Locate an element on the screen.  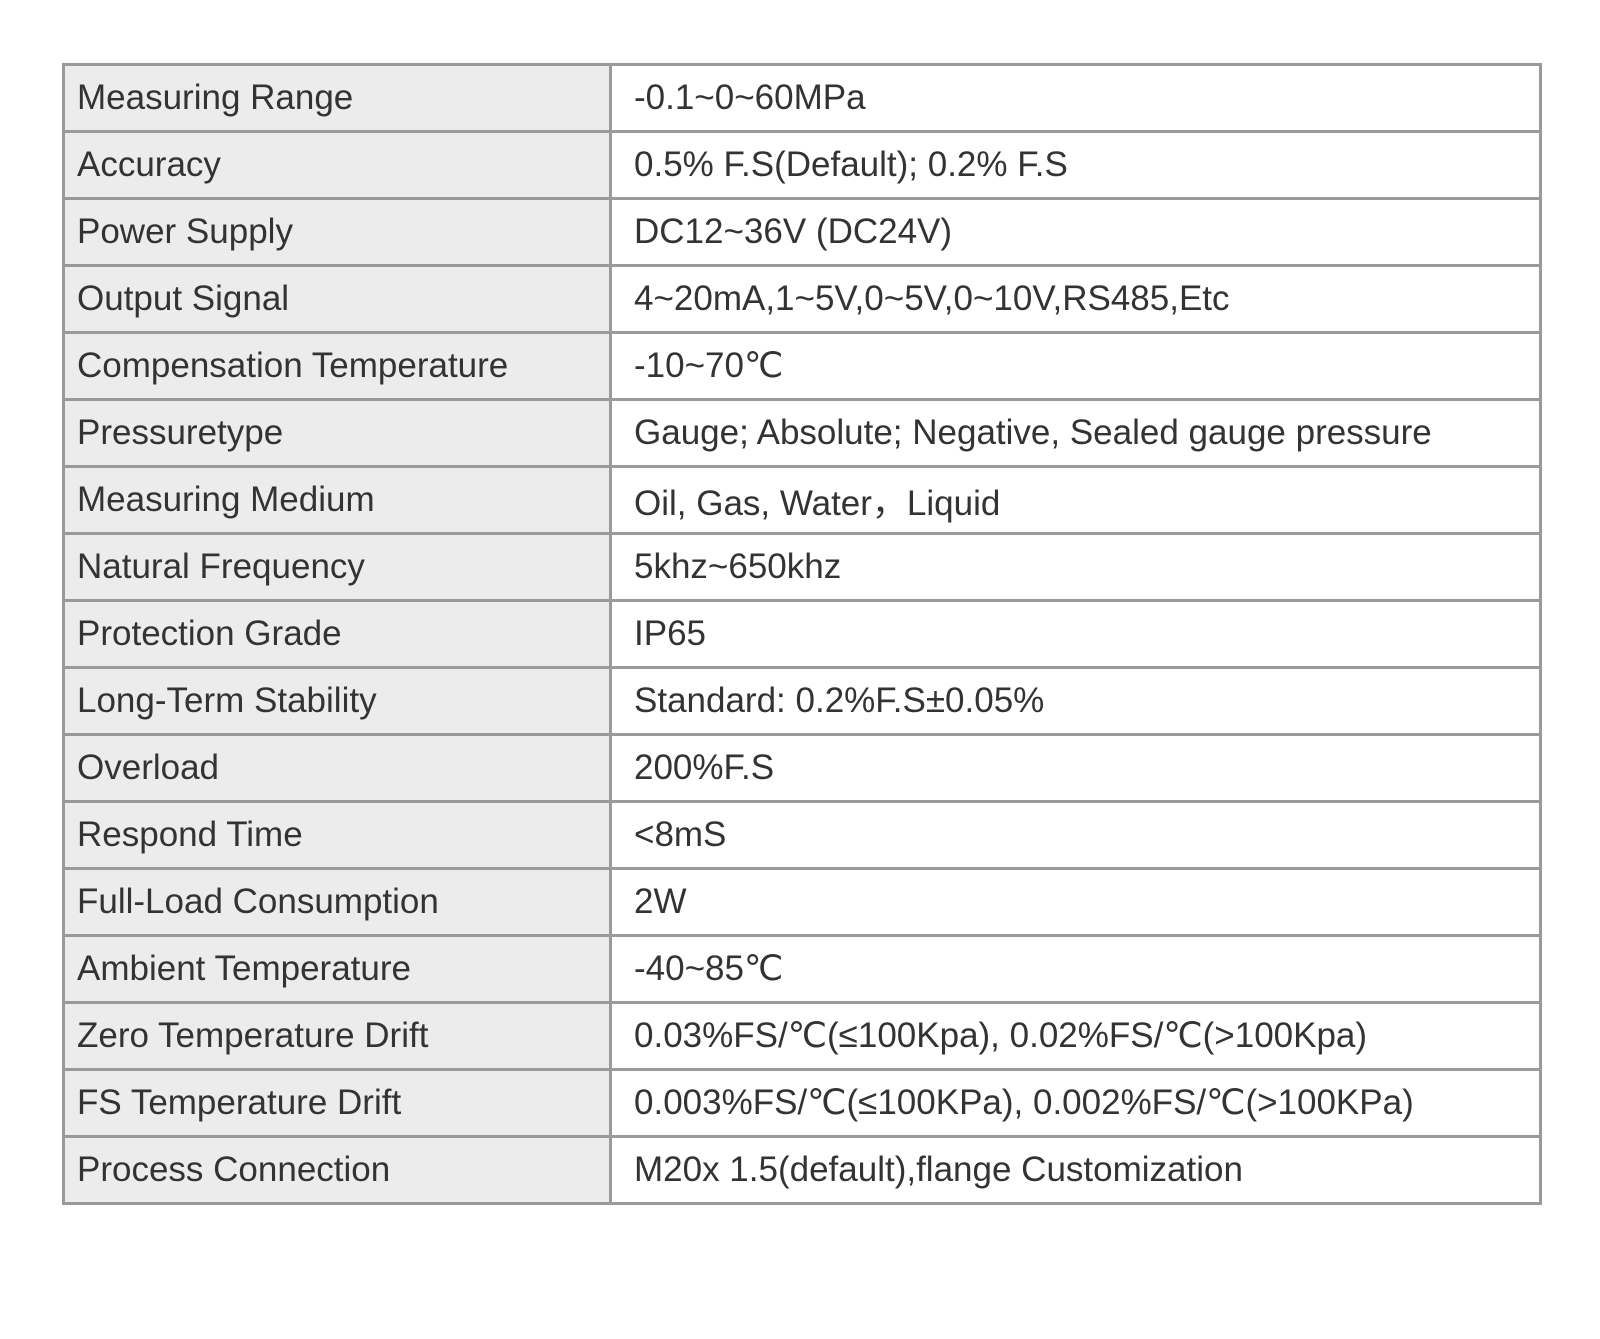
spec-label: FS Temperature Drift is located at coordinates (337, 1103).